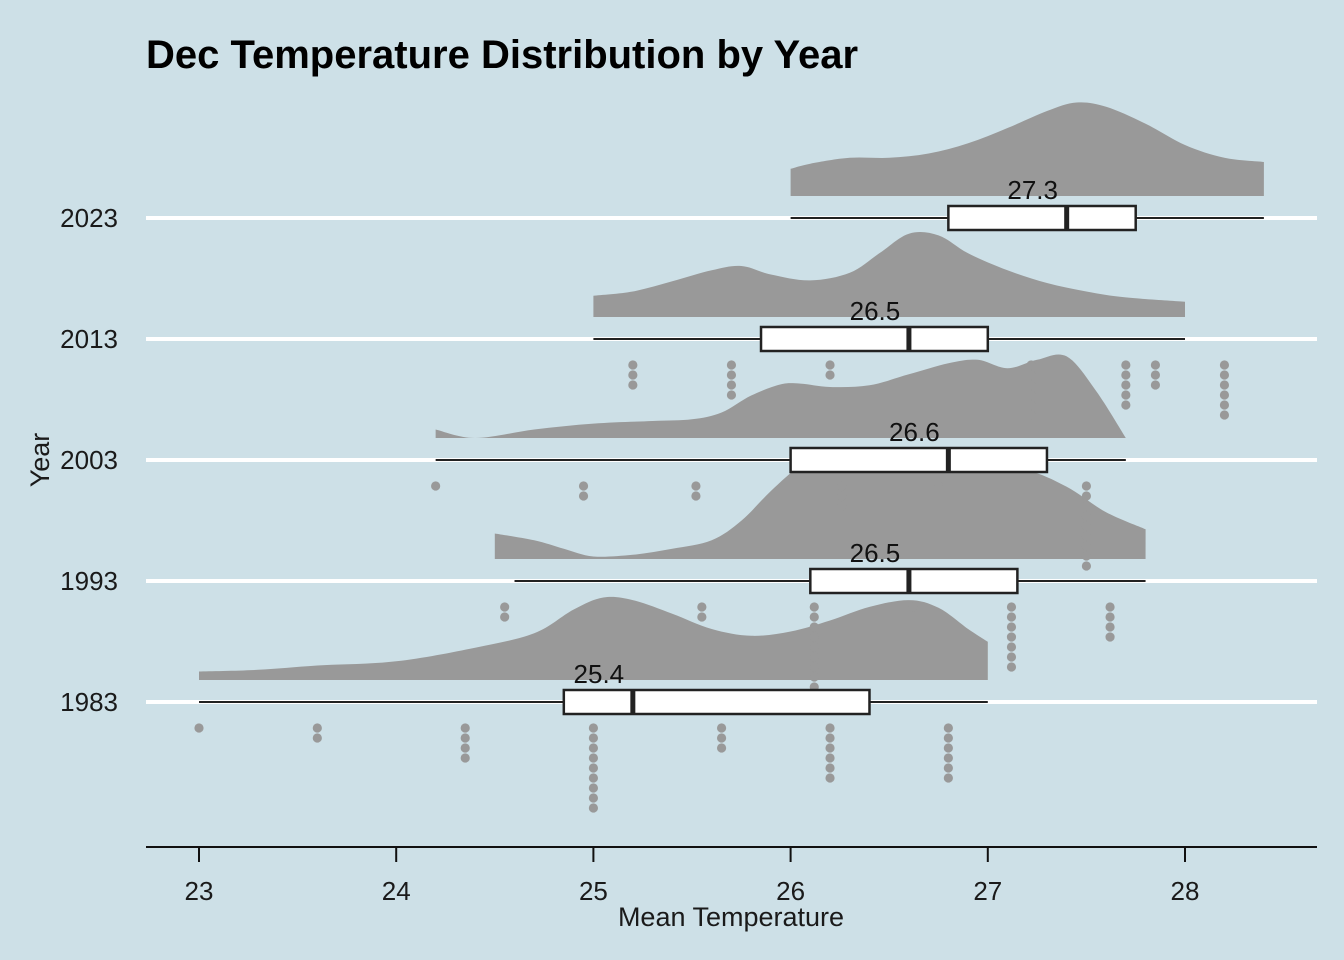 This screenshot has width=1344, height=960. What do you see at coordinates (396, 891) in the screenshot?
I see `x-tick-label-24: 24` at bounding box center [396, 891].